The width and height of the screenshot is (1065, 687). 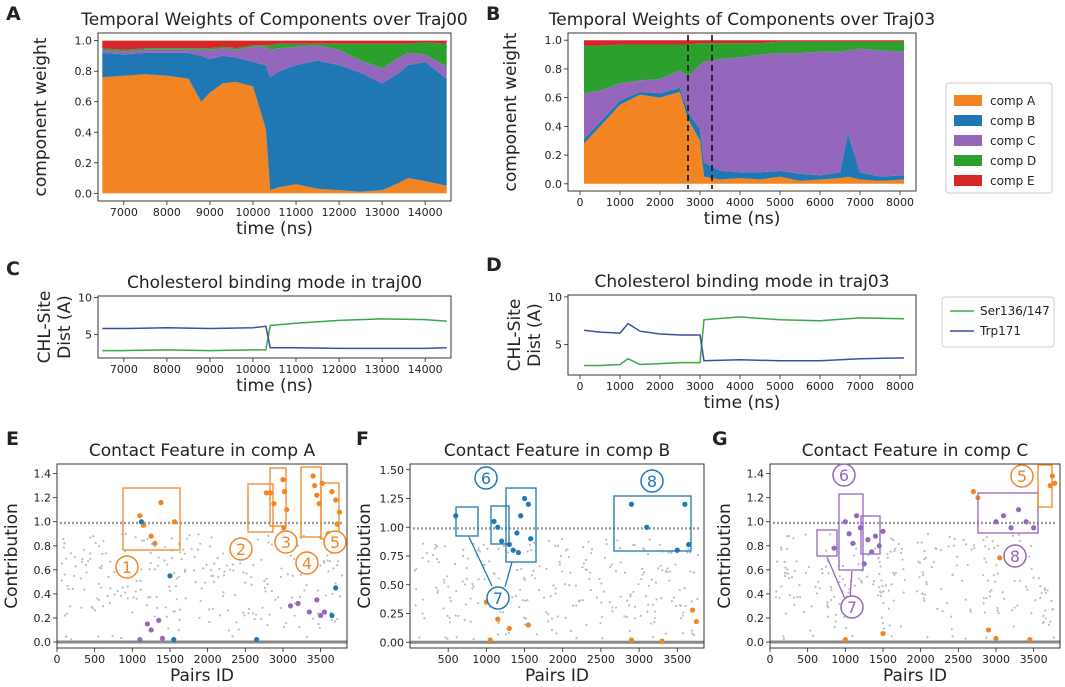 I want to click on area-comp-d, so click(x=274, y=55).